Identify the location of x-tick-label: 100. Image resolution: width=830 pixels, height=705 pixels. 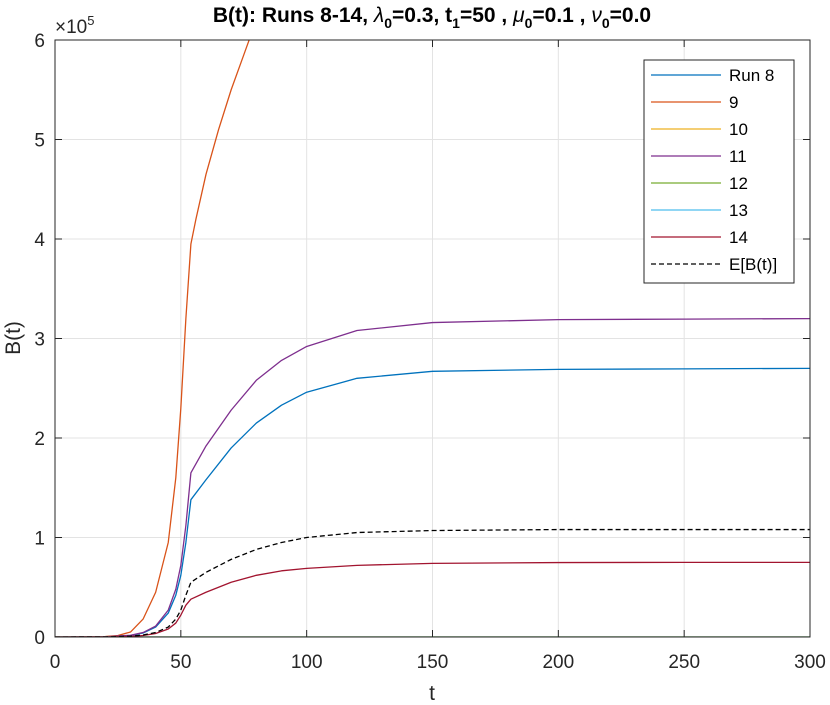
(307, 662).